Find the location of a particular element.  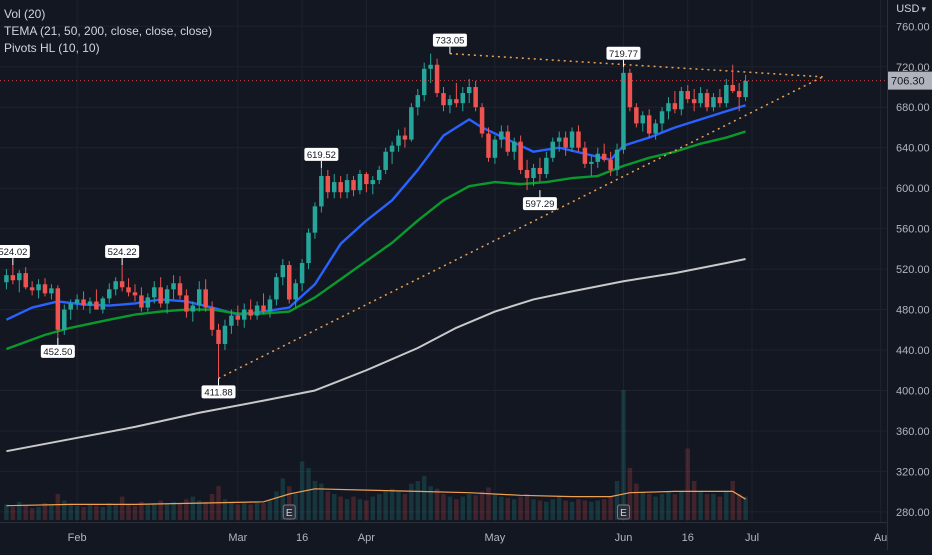

pivot-label-text: 719.77 is located at coordinates (623, 54).